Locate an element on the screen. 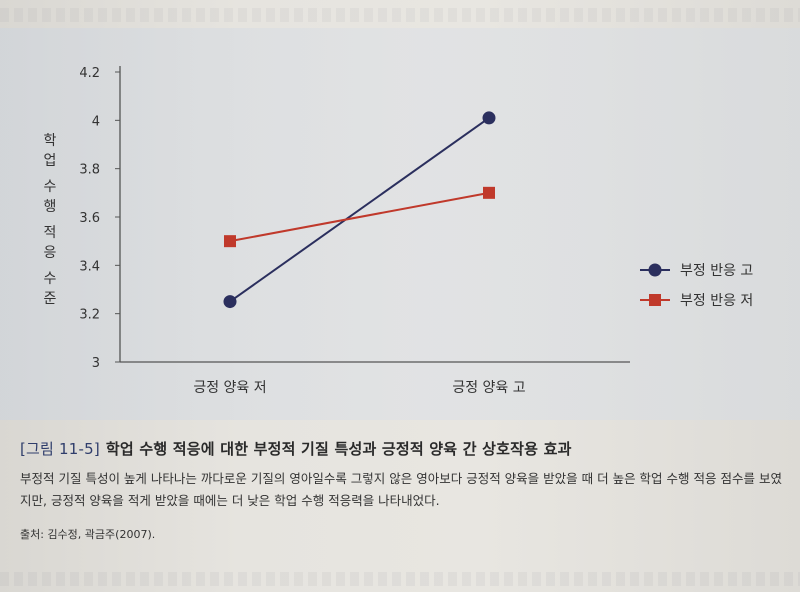 The width and height of the screenshot is (800, 592). x-tick-label: 긍정 양육 고 is located at coordinates (488, 388).